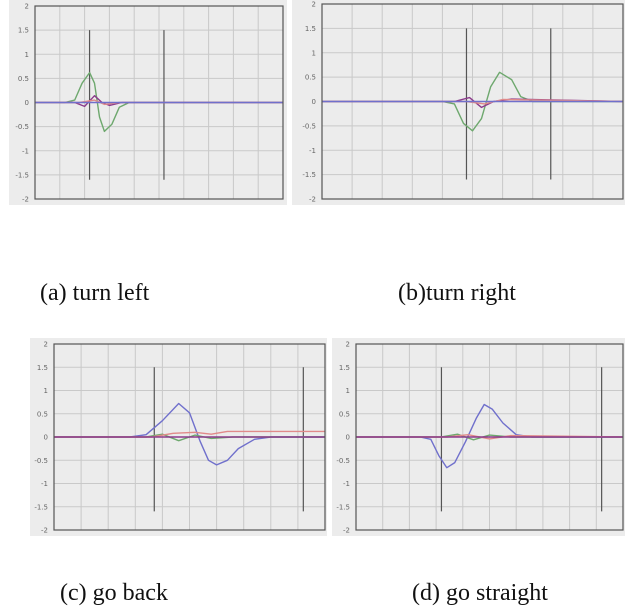 The width and height of the screenshot is (625, 614). What do you see at coordinates (114, 593) in the screenshot?
I see `caption-c: (c) go back` at bounding box center [114, 593].